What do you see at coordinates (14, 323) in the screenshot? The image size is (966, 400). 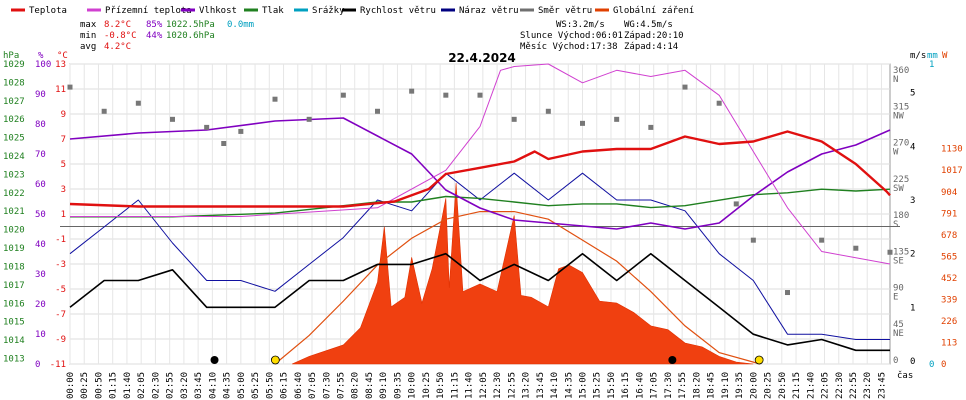 I see `pressure-tick-label: 1015` at bounding box center [14, 323].